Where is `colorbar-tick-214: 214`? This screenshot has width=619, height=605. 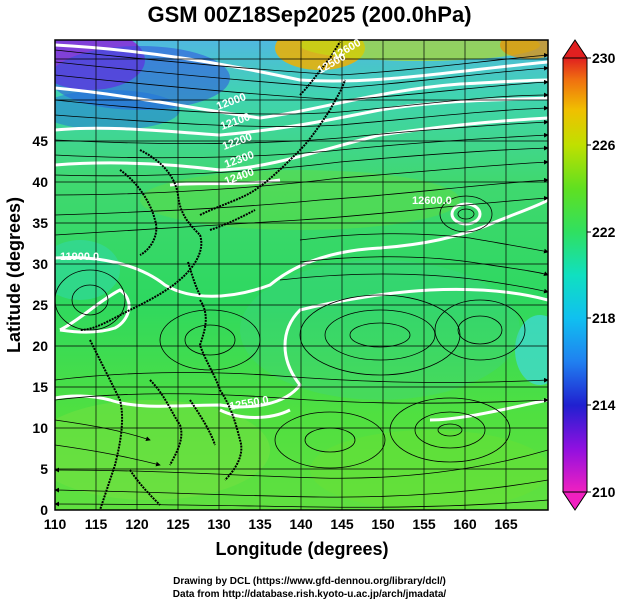
colorbar-tick-214: 214 is located at coordinates (604, 405).